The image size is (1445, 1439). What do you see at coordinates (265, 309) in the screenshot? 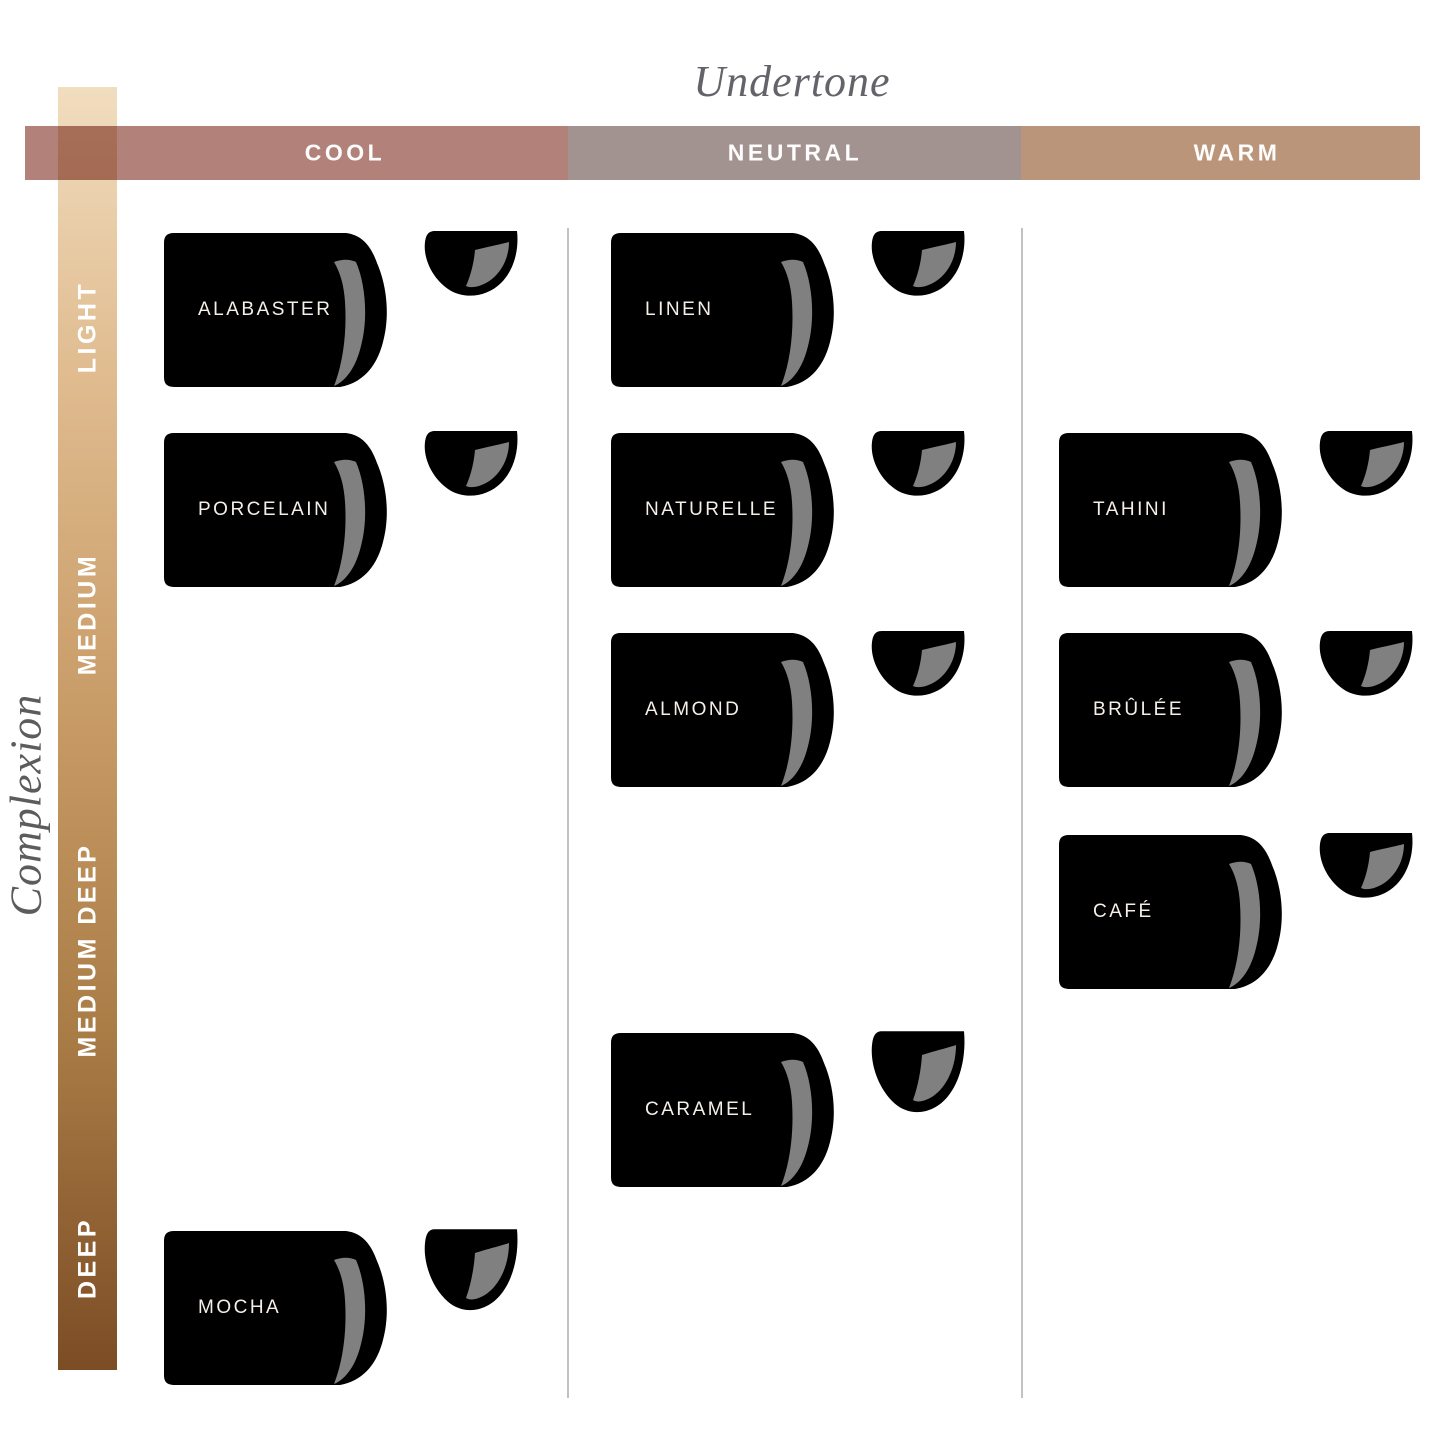
I see `shade-name: ALABASTER` at bounding box center [265, 309].